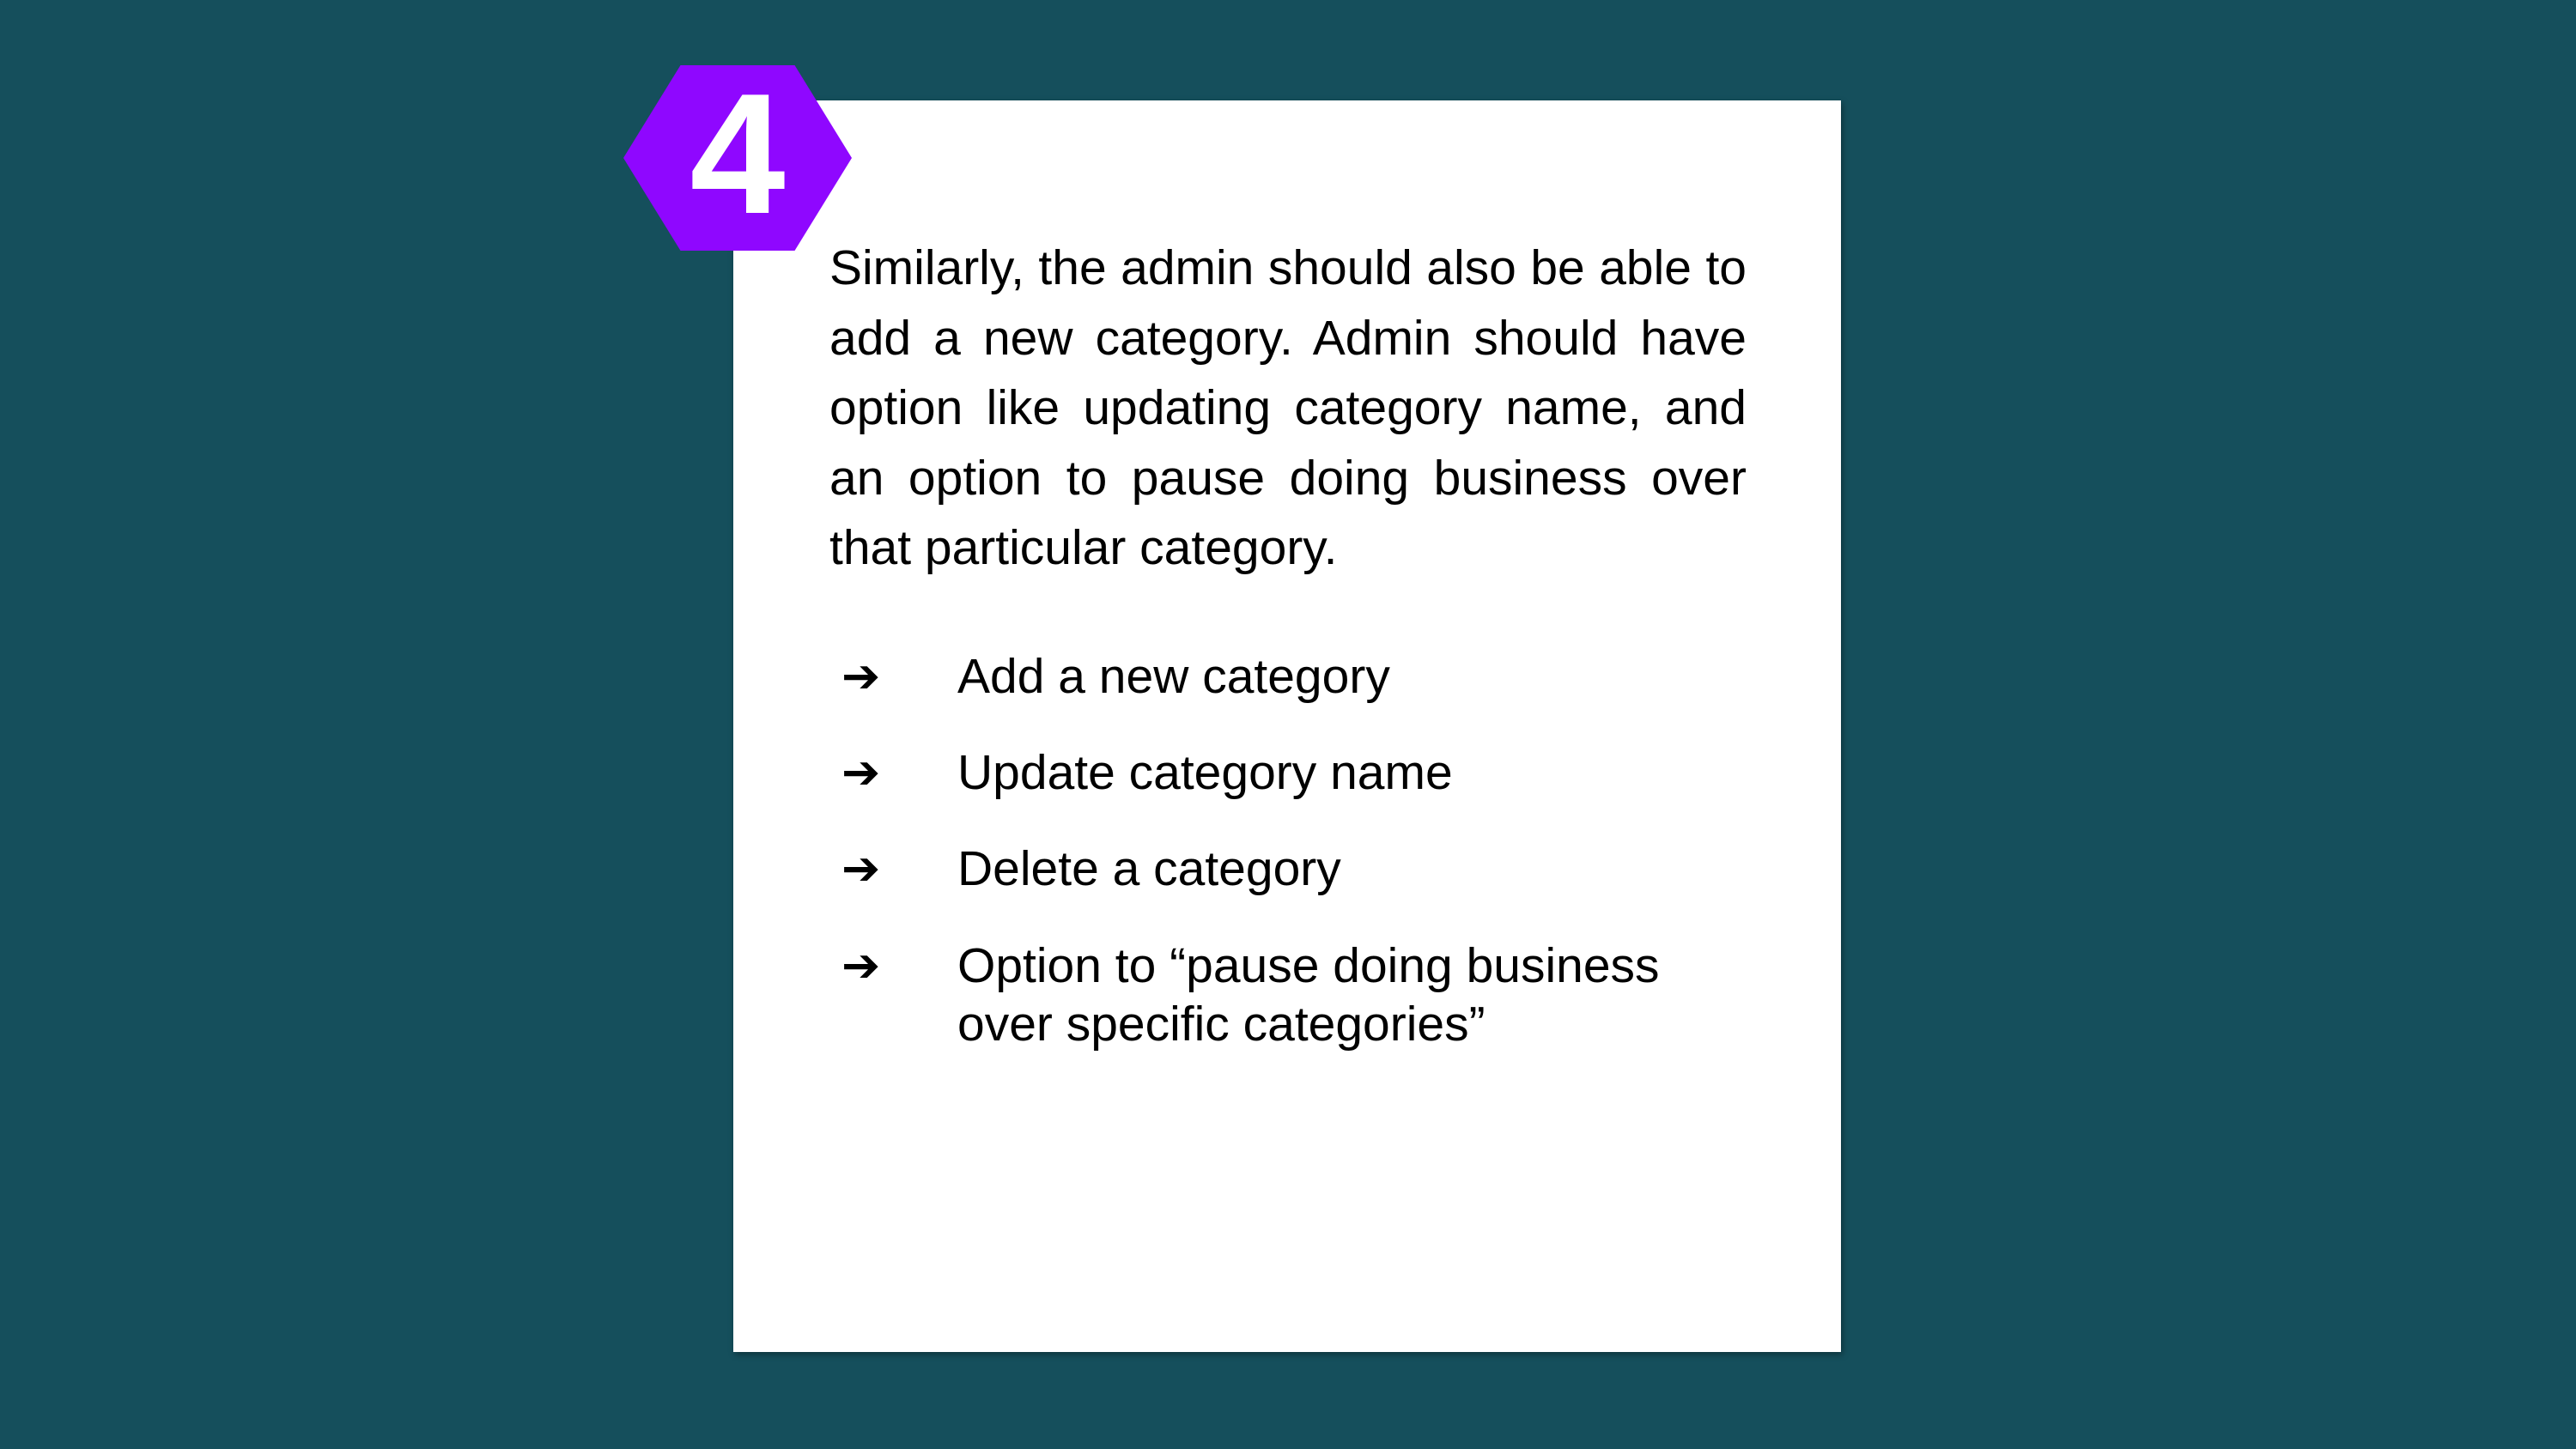 This screenshot has width=2576, height=1449. I want to click on list-item-text: Update category name, so click(1205, 772).